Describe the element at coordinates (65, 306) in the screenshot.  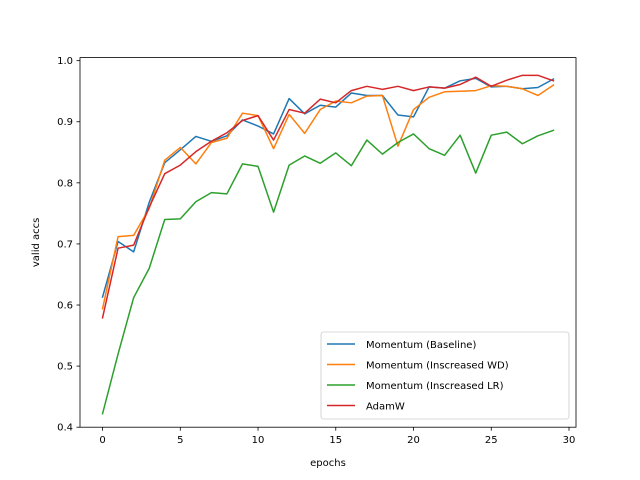
I see `y-tick-label: 0.6` at that location.